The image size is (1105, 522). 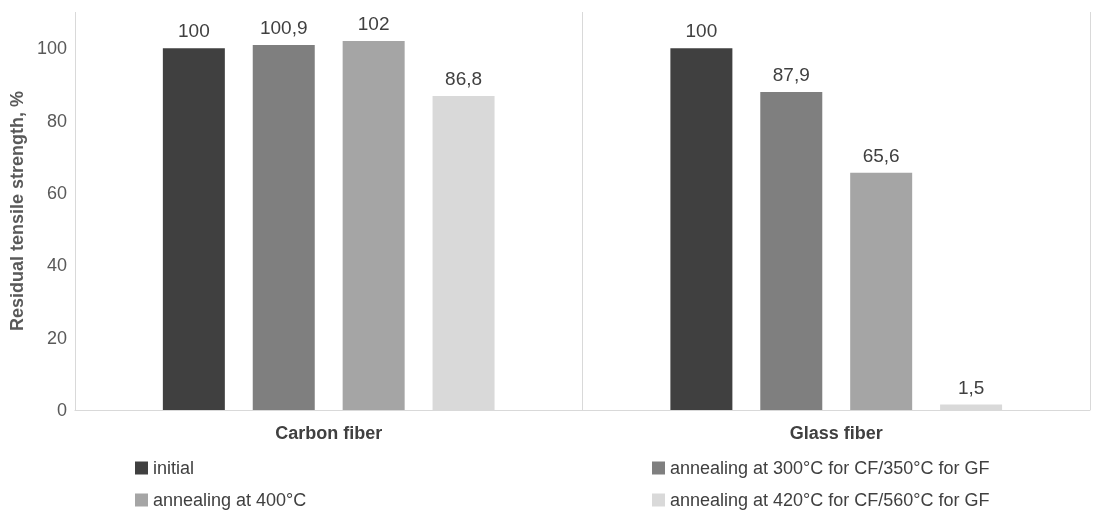 I want to click on data-label: 87,9, so click(x=791, y=74).